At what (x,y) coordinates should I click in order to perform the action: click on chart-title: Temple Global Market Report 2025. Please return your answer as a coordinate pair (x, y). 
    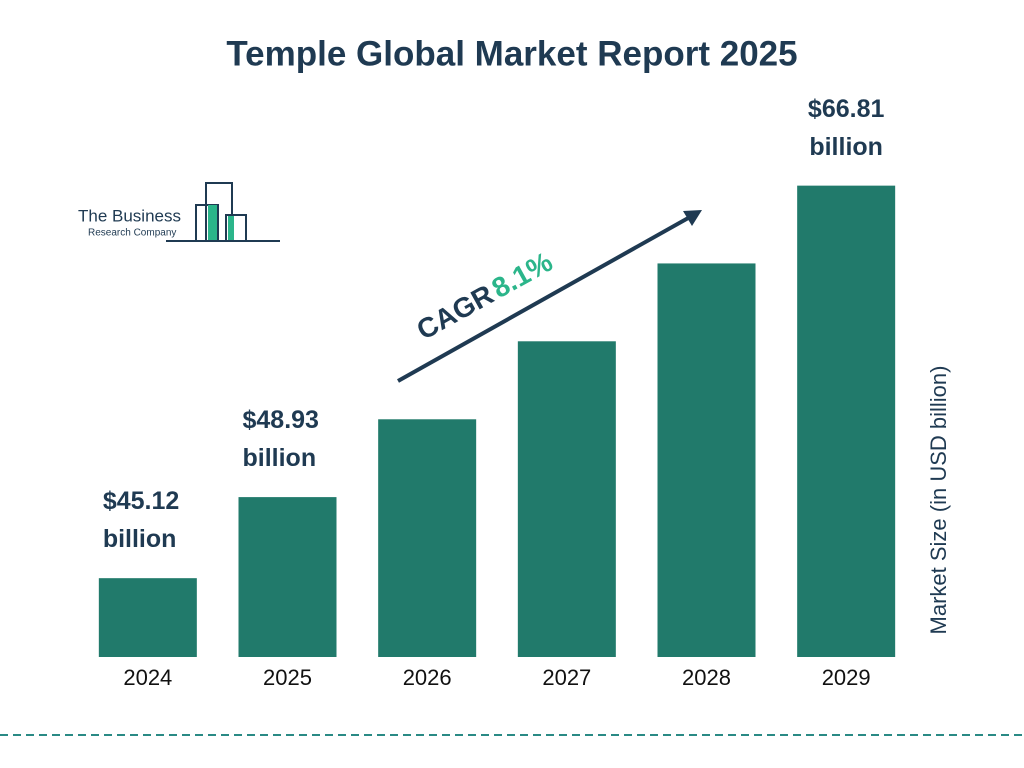
    Looking at the image, I should click on (511, 53).